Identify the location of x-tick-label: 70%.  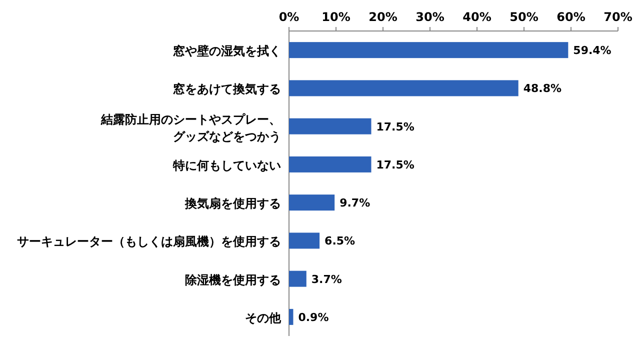
(618, 17).